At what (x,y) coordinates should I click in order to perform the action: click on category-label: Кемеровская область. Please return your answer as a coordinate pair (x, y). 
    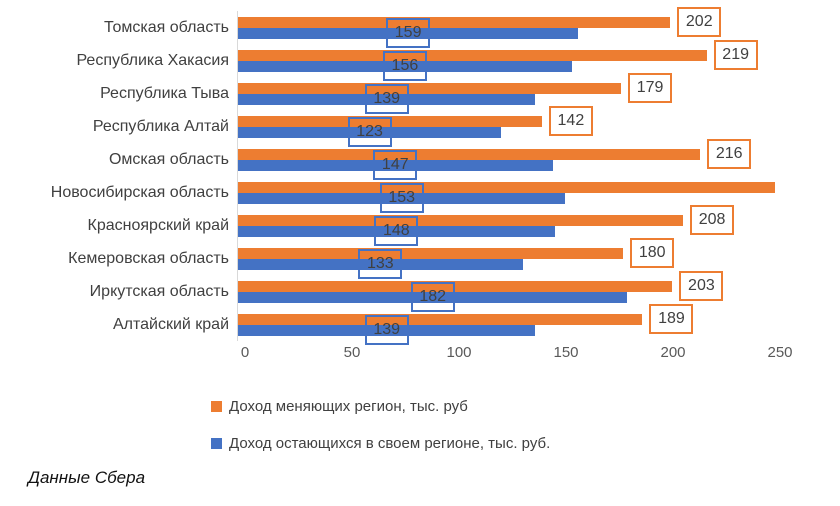
    Looking at the image, I should click on (148, 258).